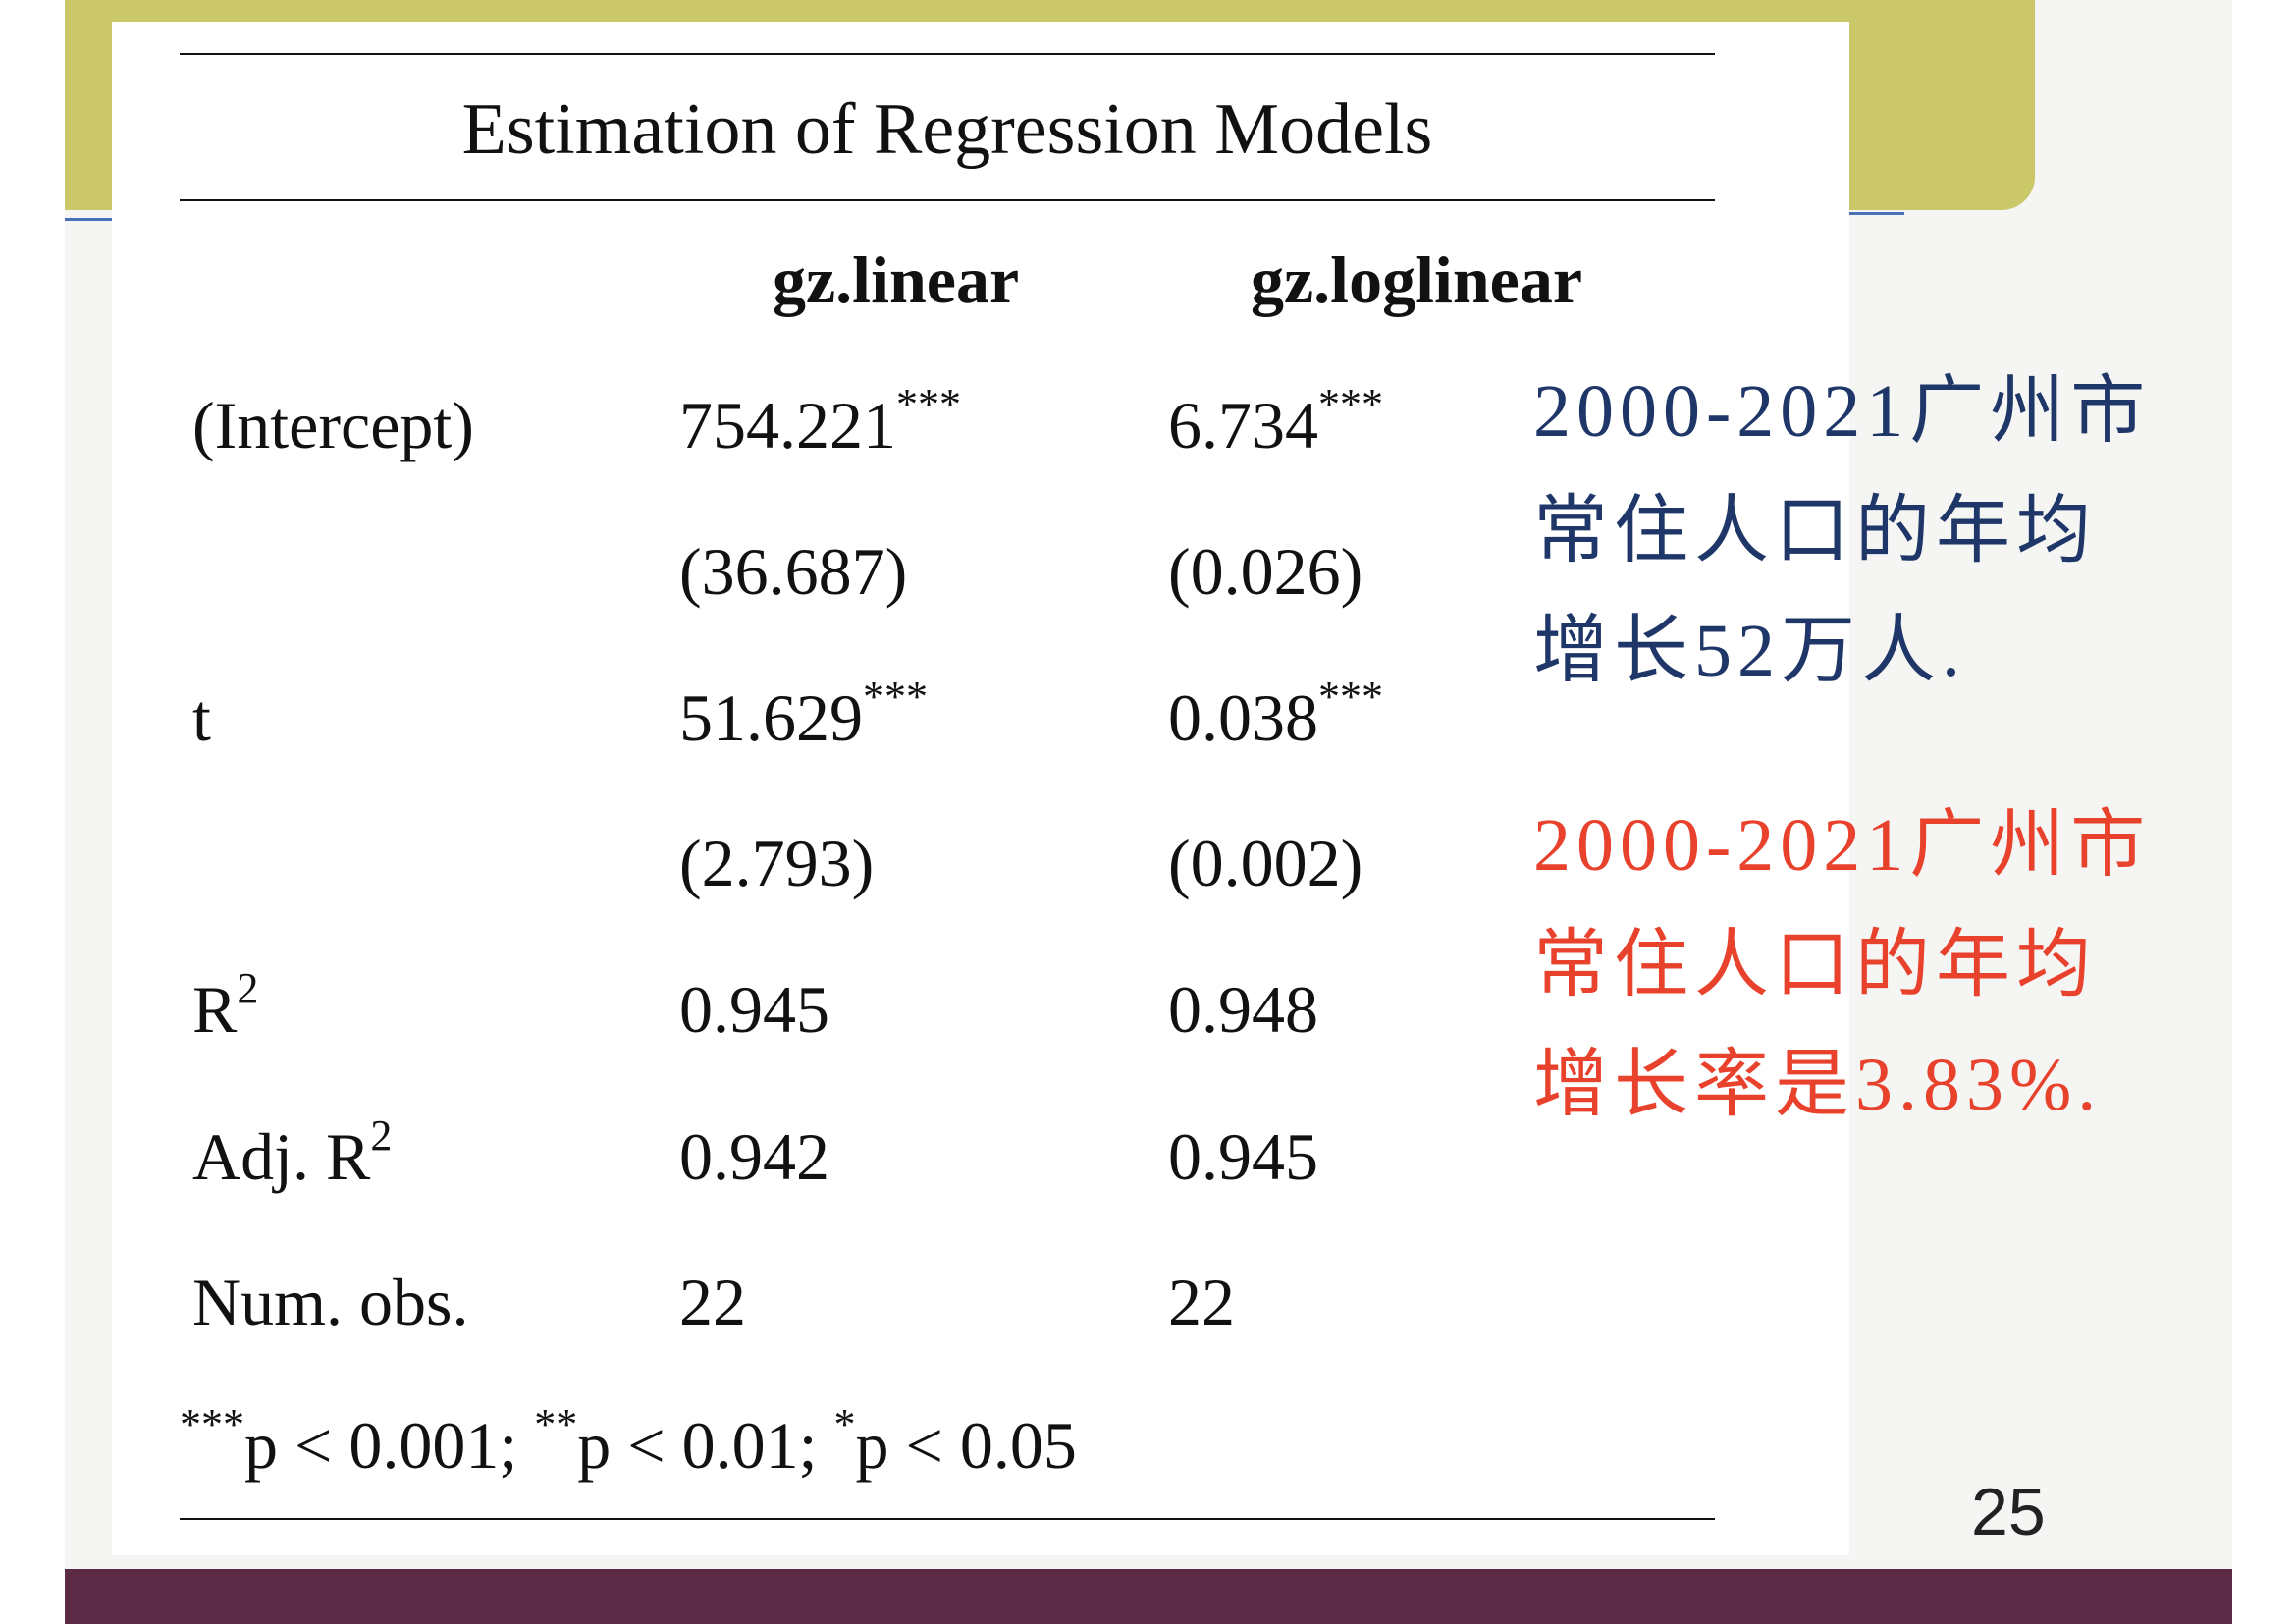 The width and height of the screenshot is (2296, 1624). Describe the element at coordinates (89, 219) in the screenshot. I see `accent-line-left` at that location.